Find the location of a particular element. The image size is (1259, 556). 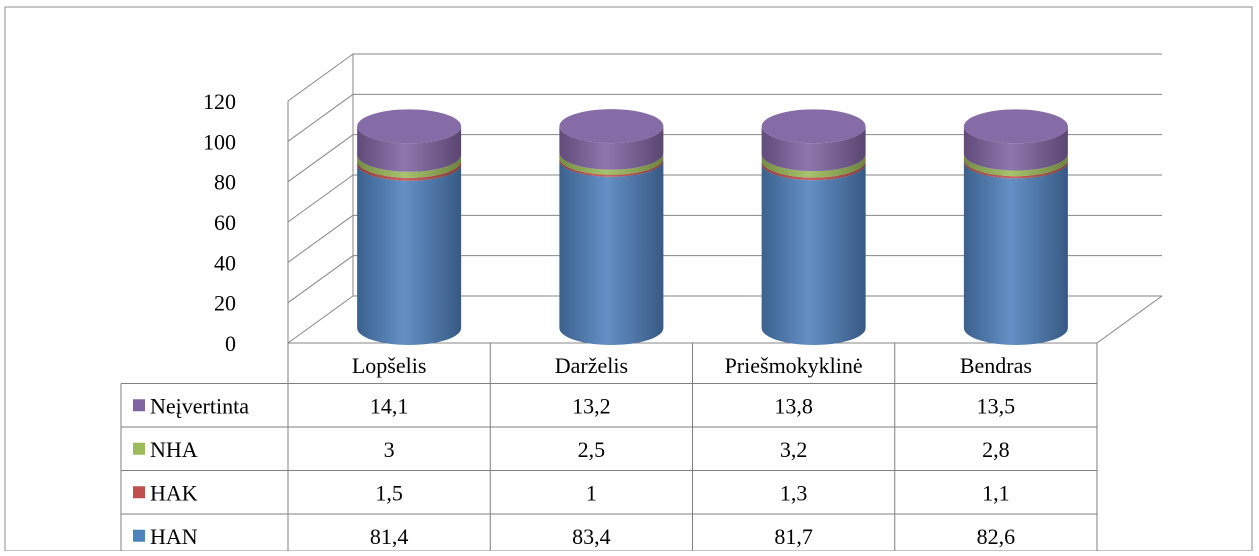

bar-han-darzelis is located at coordinates (611, 252).